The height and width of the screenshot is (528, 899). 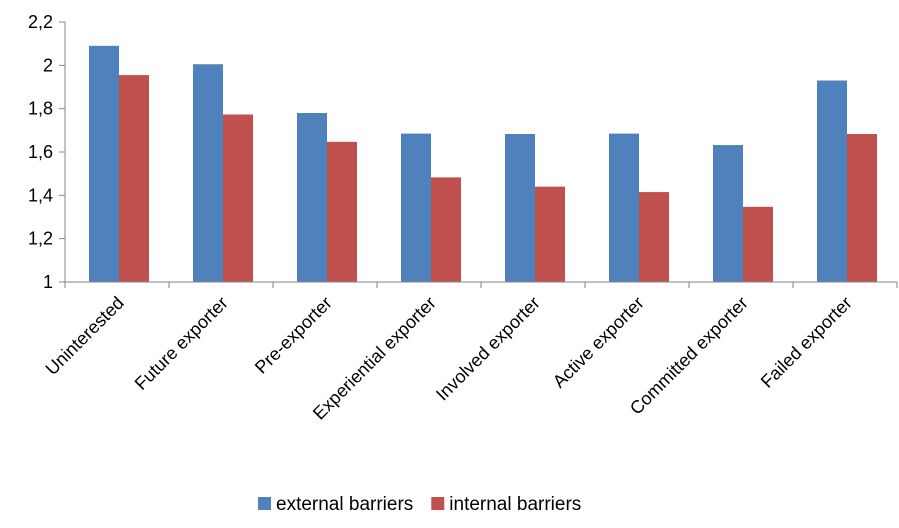 I want to click on category-label: Active exporter, so click(x=598, y=342).